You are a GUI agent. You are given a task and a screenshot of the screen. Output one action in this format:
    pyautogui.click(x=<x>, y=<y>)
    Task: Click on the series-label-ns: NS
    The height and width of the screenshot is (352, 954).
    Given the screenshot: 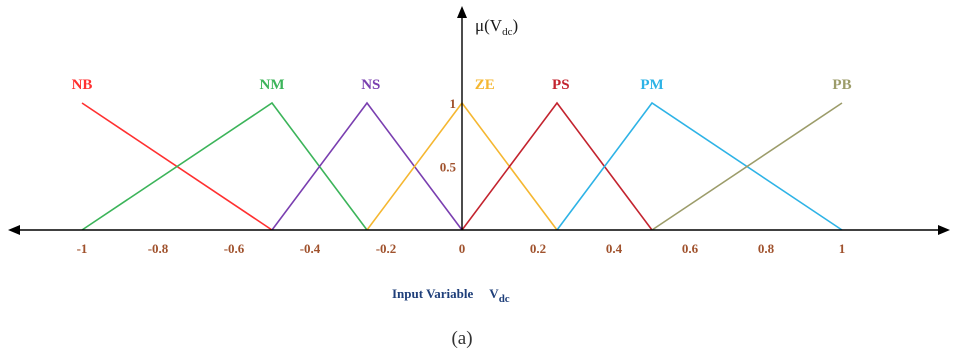 What is the action you would take?
    pyautogui.click(x=370, y=85)
    